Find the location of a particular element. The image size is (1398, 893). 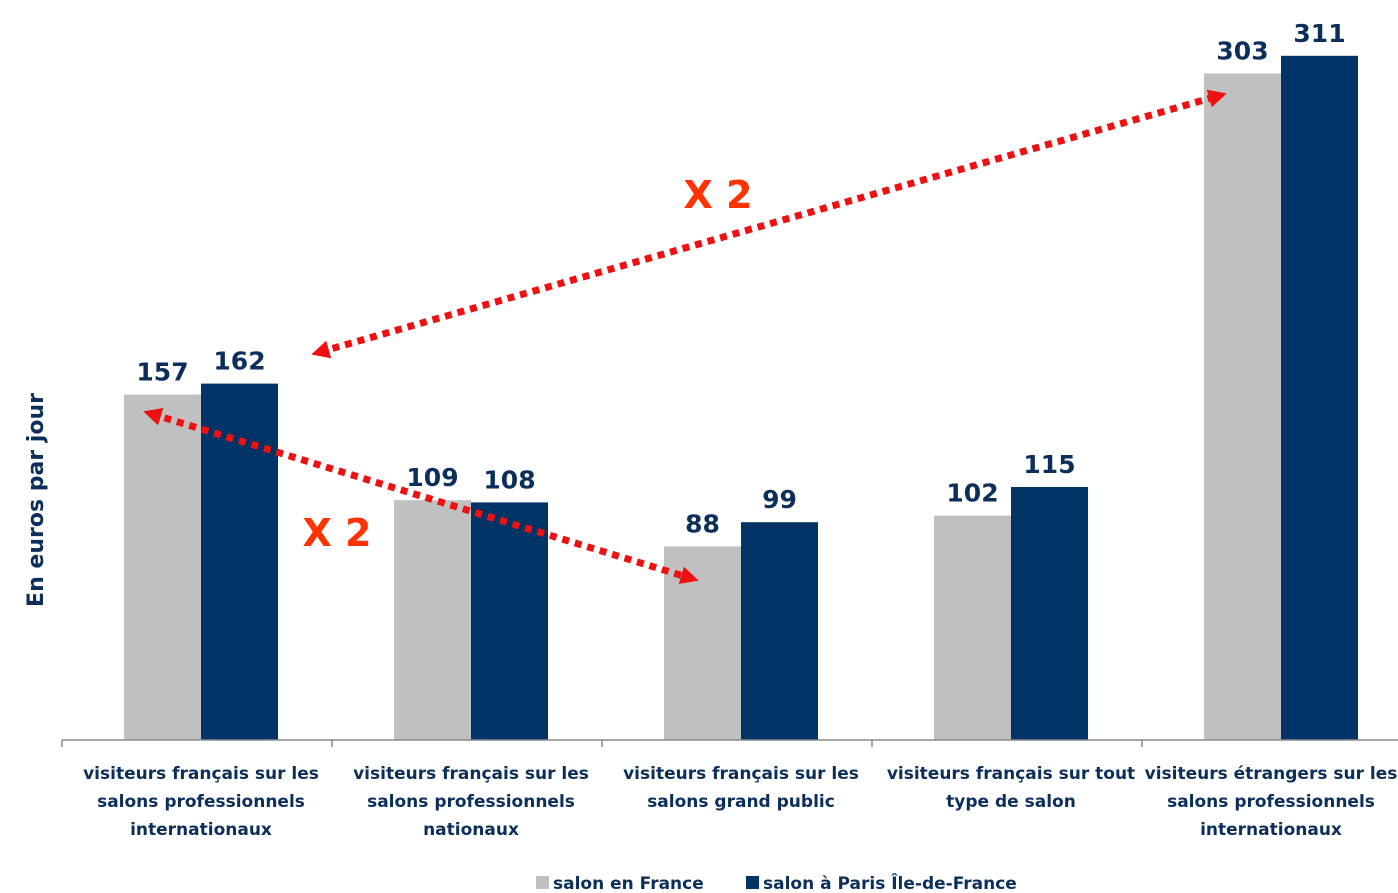

data-label: 108 is located at coordinates (509, 479).